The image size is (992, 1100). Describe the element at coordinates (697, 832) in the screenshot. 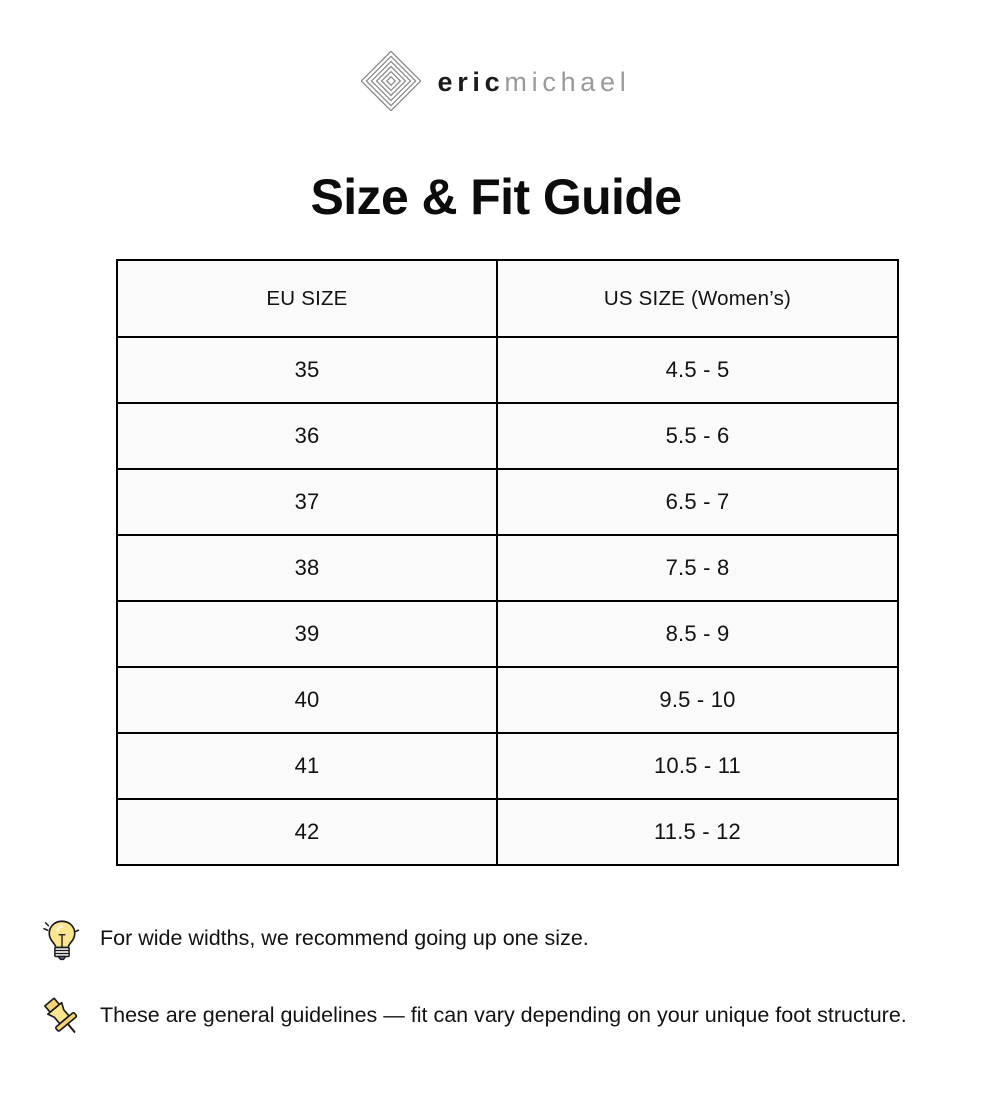

I see `cell-us-size: 11.5 - 12` at that location.